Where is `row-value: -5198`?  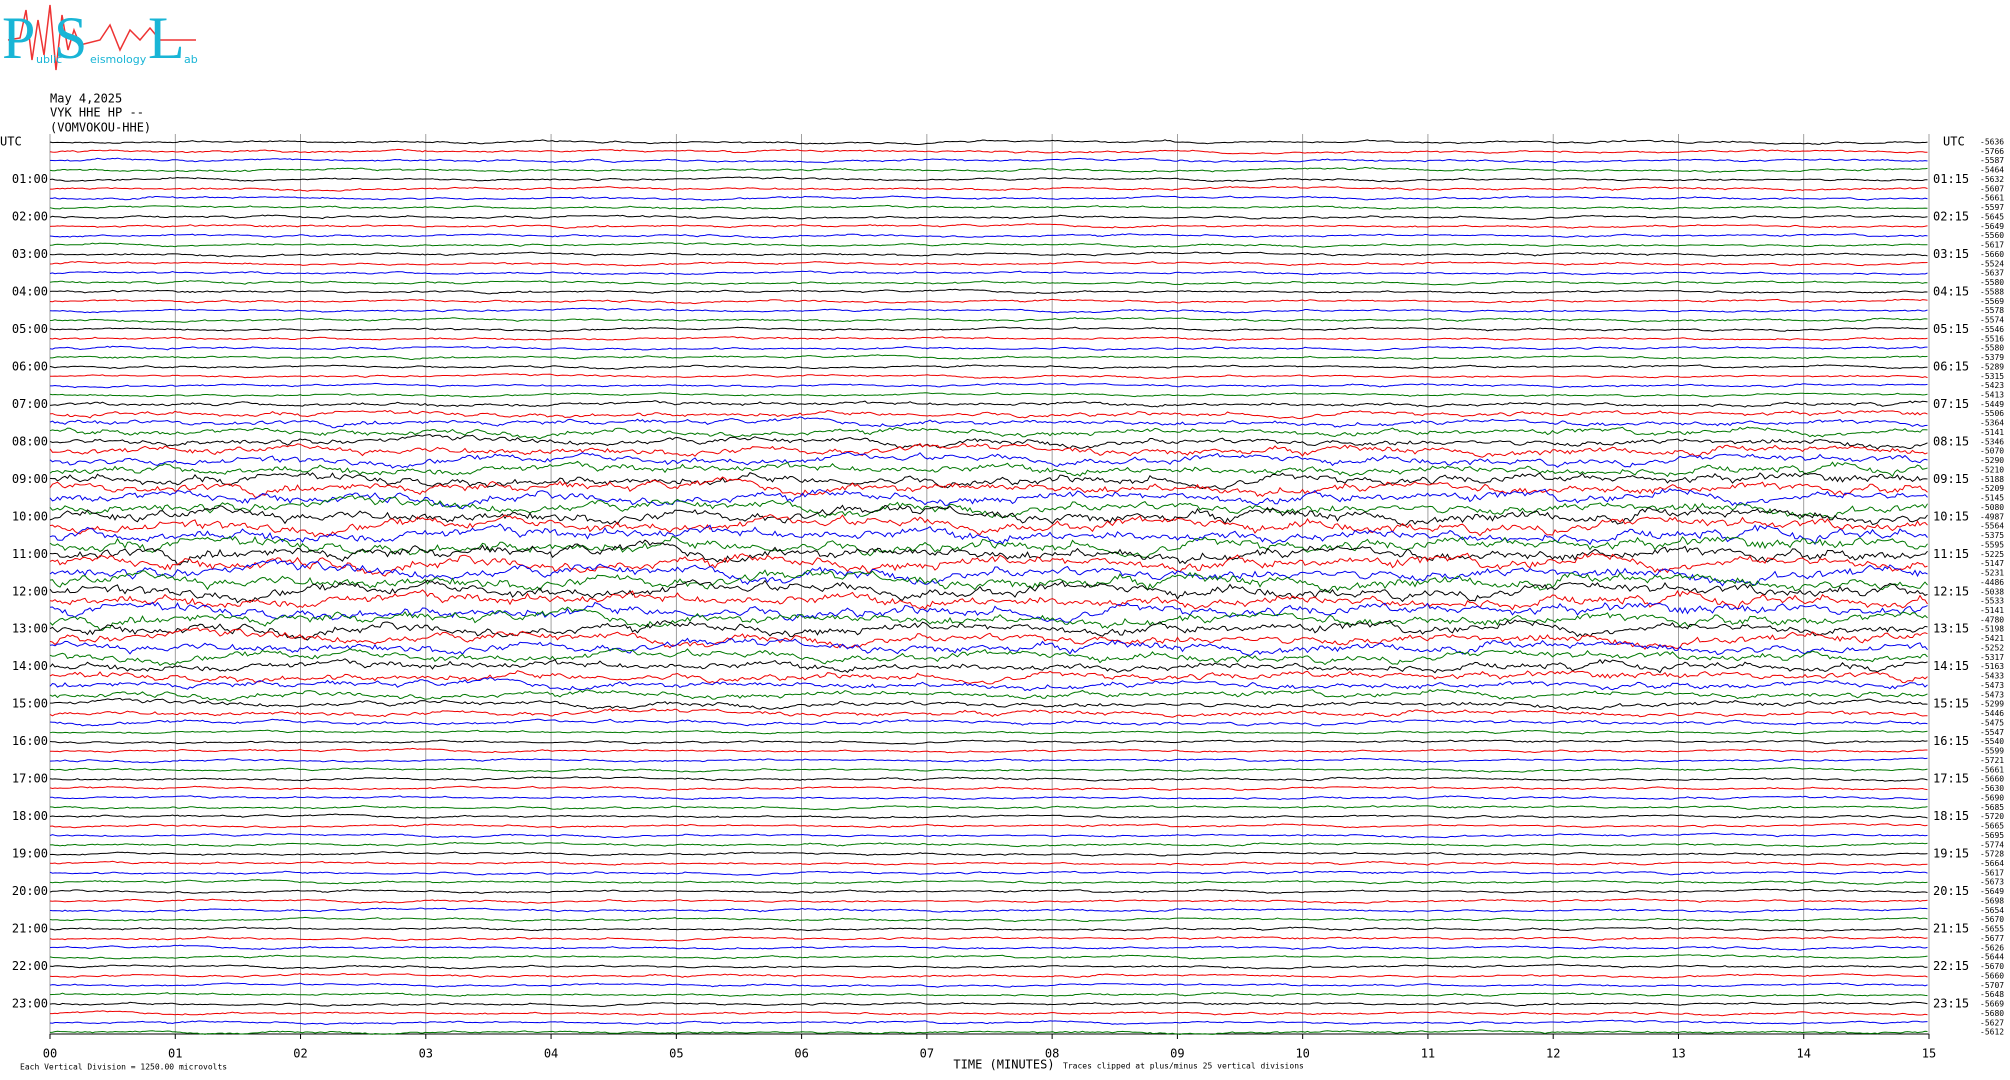 row-value: -5198 is located at coordinates (1992, 629).